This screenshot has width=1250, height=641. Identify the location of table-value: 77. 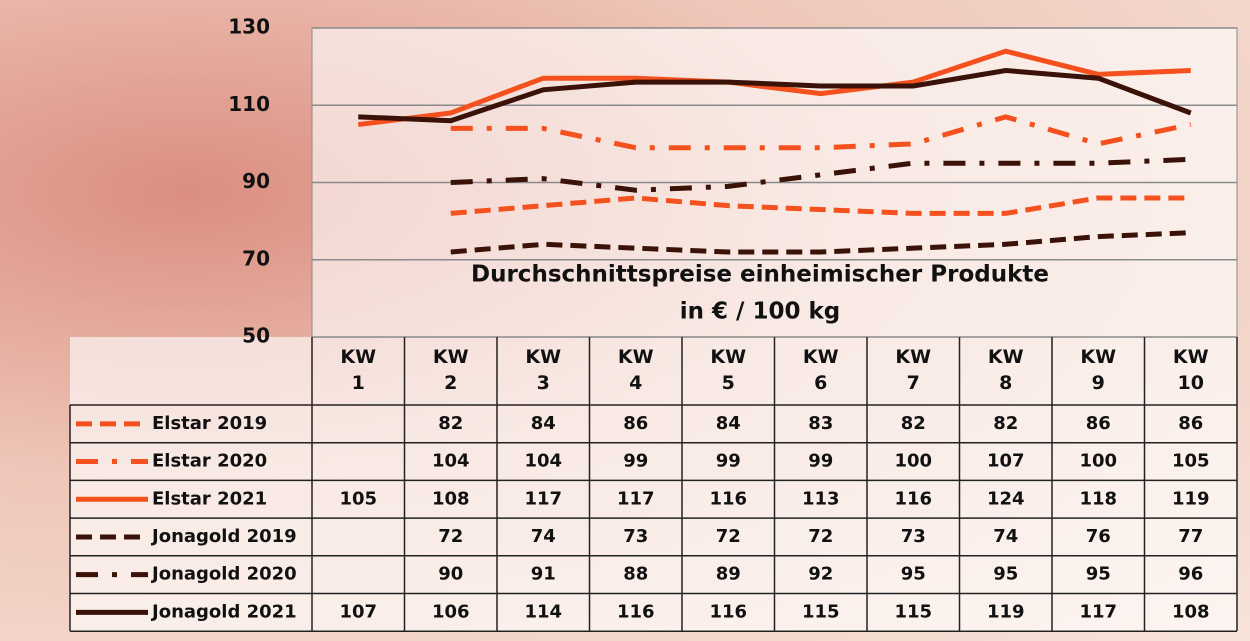
(1190, 536).